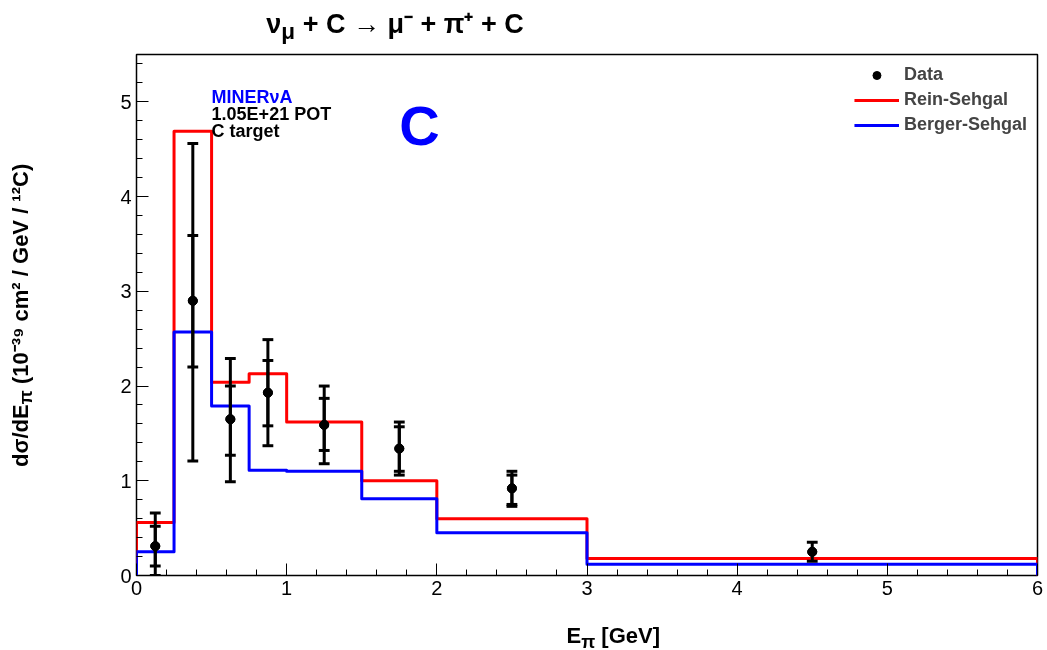 The width and height of the screenshot is (1047, 650). Describe the element at coordinates (126, 386) in the screenshot. I see `y-tick-label: 2` at that location.